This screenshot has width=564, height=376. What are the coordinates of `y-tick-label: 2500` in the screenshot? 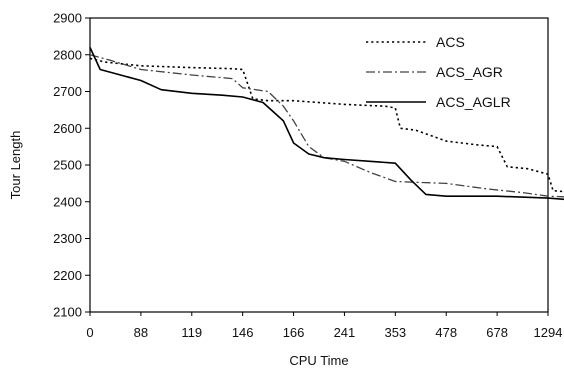 It's located at (67, 165).